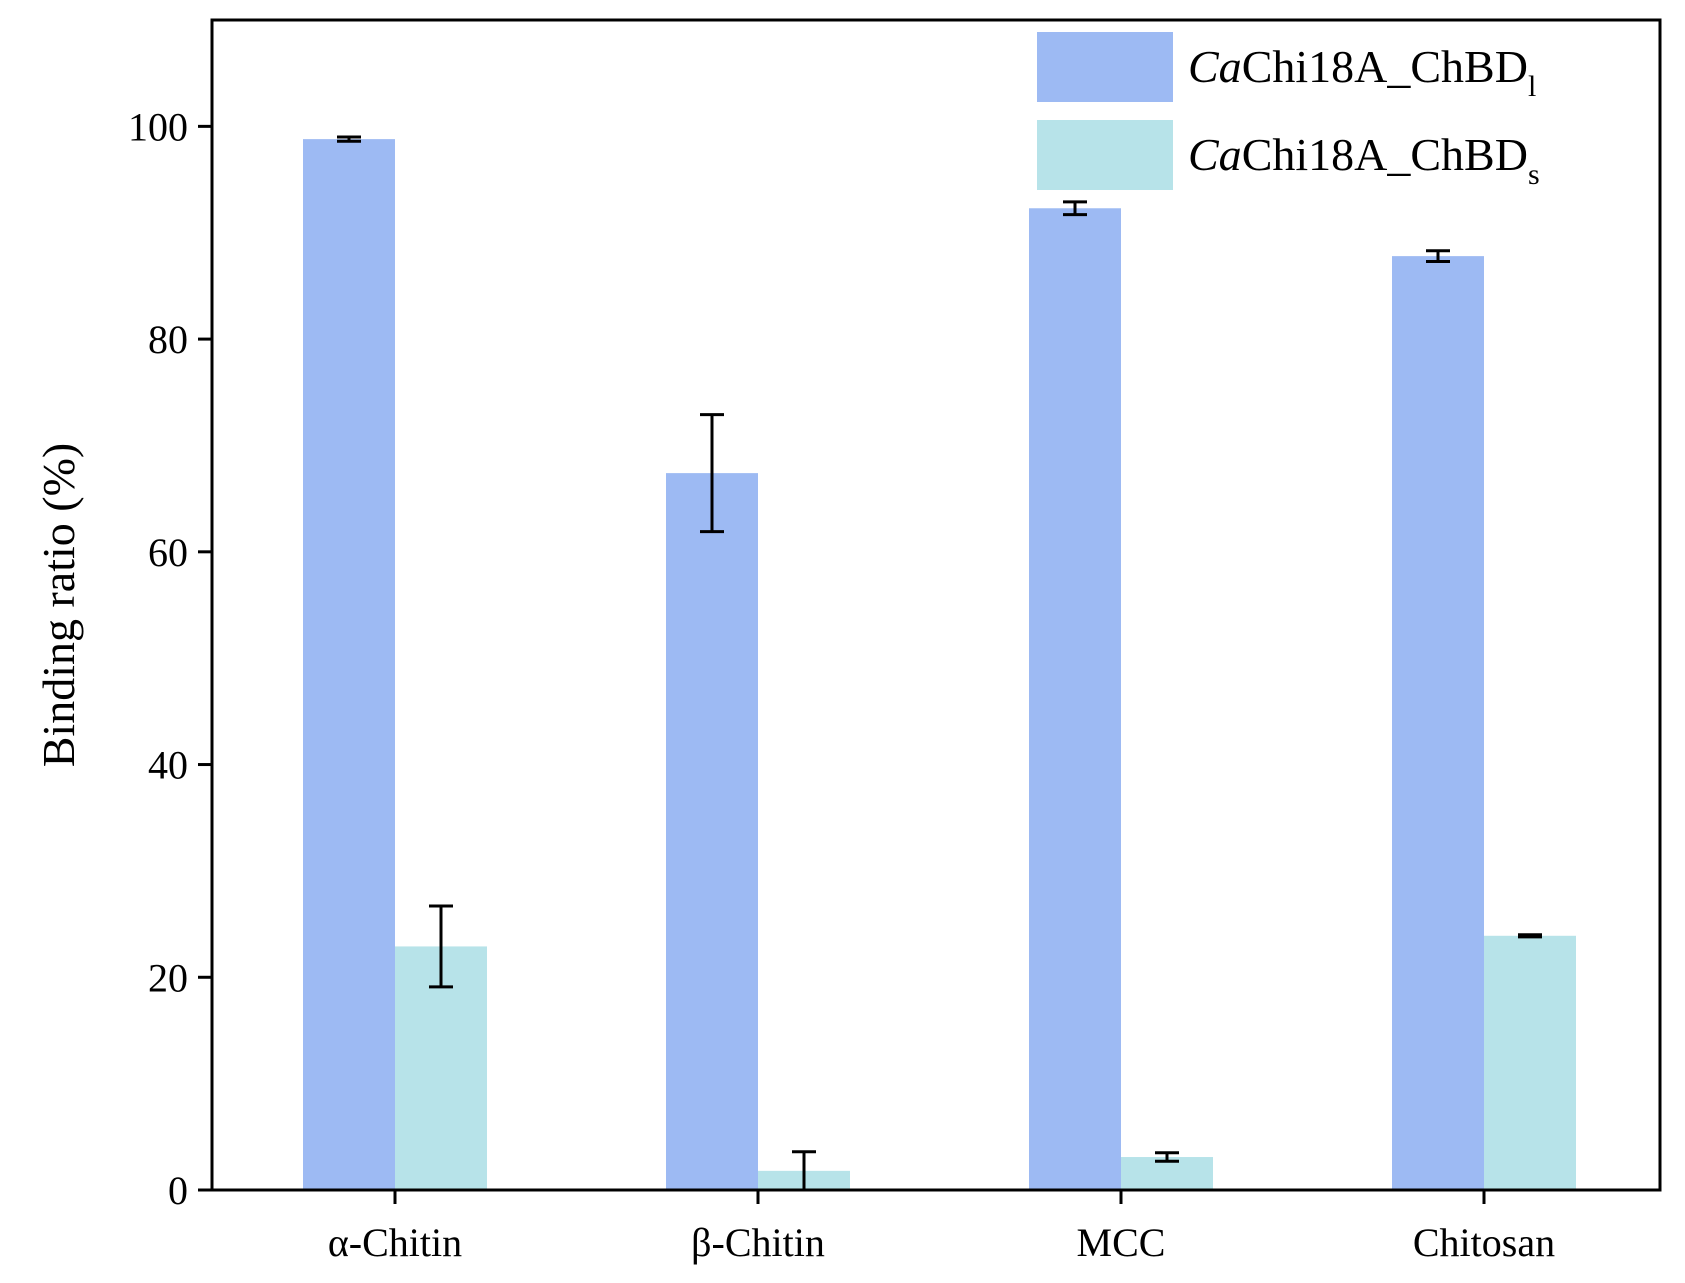 Image resolution: width=1685 pixels, height=1283 pixels. I want to click on y-tick-label: 40, so click(168, 765).